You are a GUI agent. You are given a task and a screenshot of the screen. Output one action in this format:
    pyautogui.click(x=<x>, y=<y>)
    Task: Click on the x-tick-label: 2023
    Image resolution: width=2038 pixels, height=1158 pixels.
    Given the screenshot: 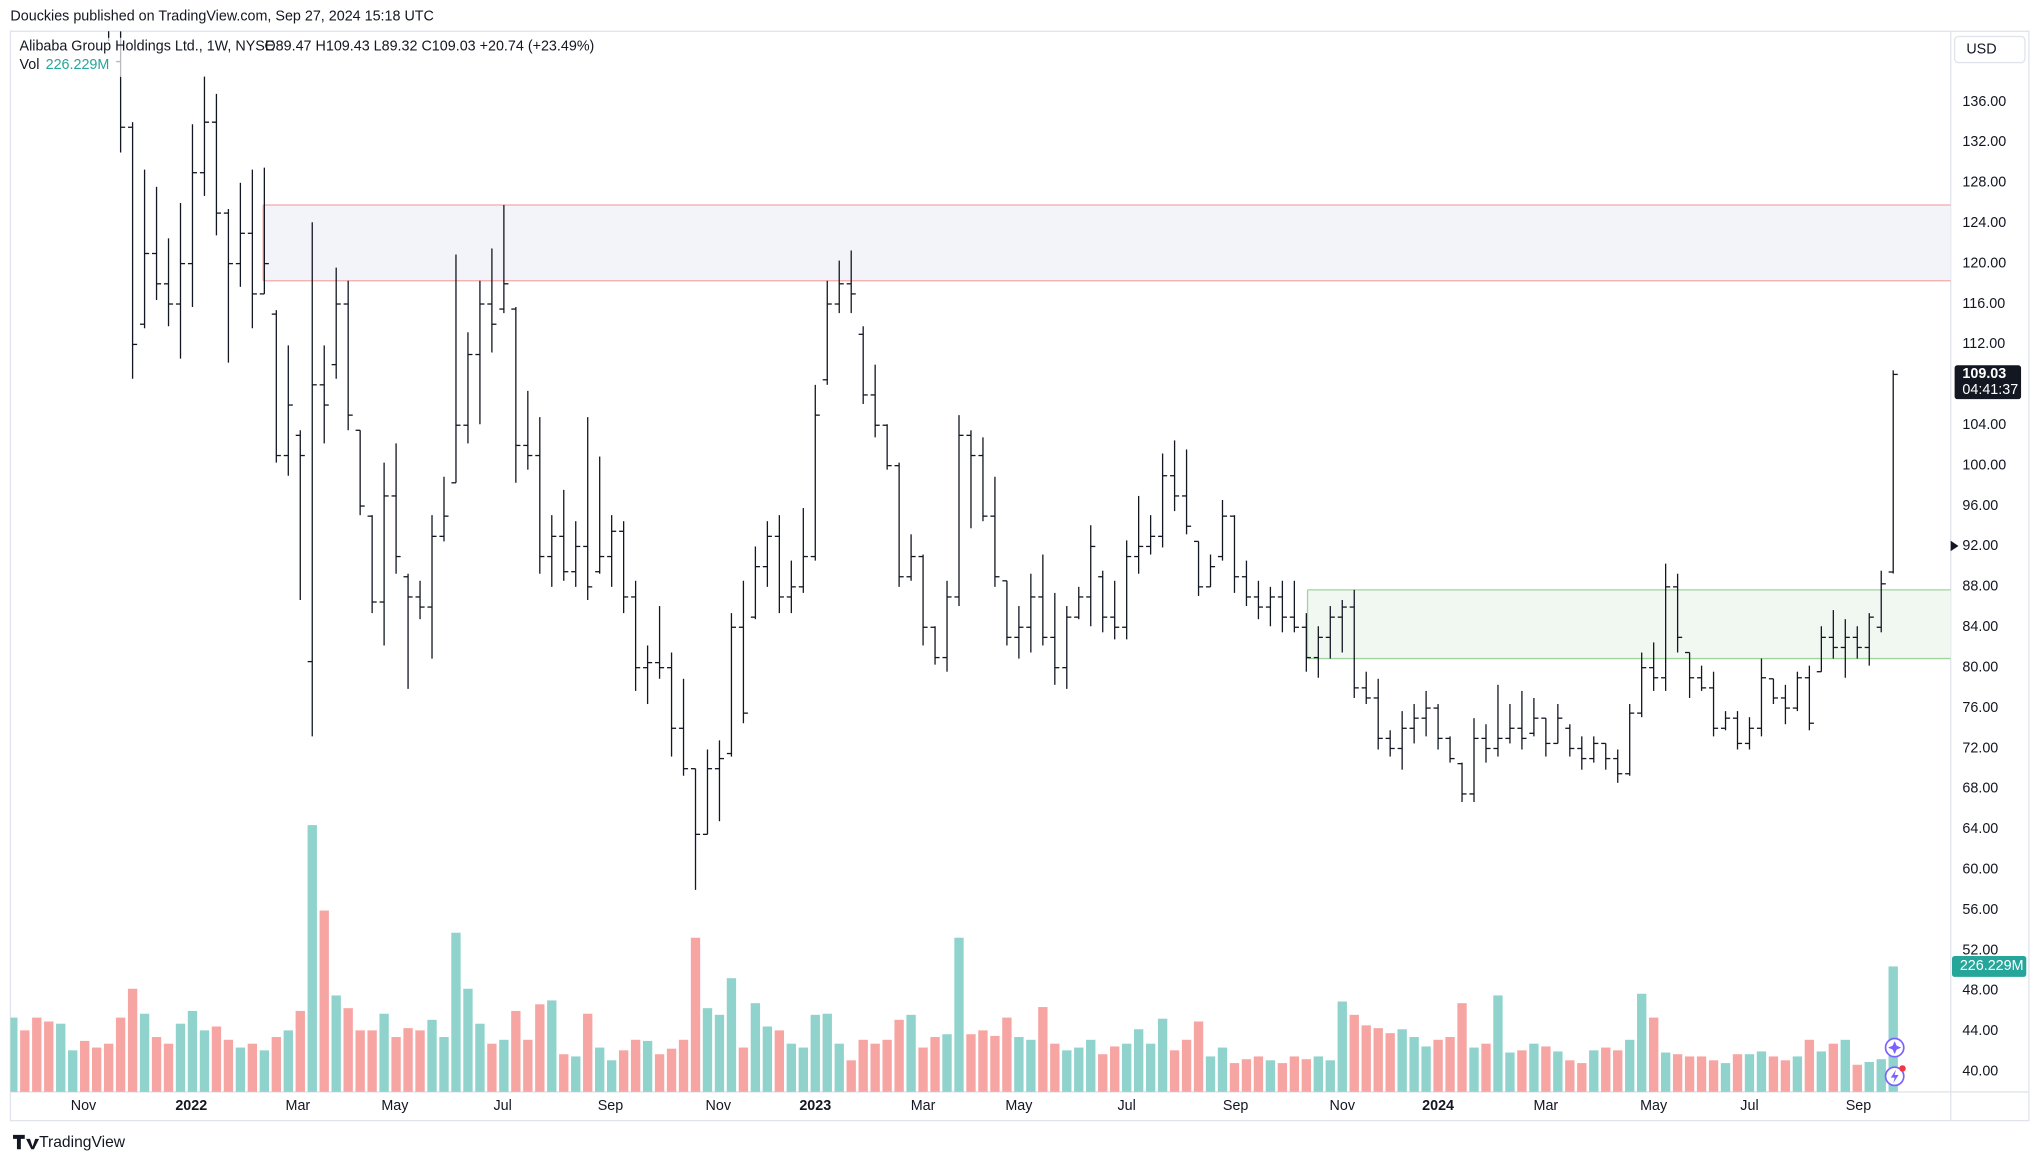 What is the action you would take?
    pyautogui.click(x=815, y=1106)
    